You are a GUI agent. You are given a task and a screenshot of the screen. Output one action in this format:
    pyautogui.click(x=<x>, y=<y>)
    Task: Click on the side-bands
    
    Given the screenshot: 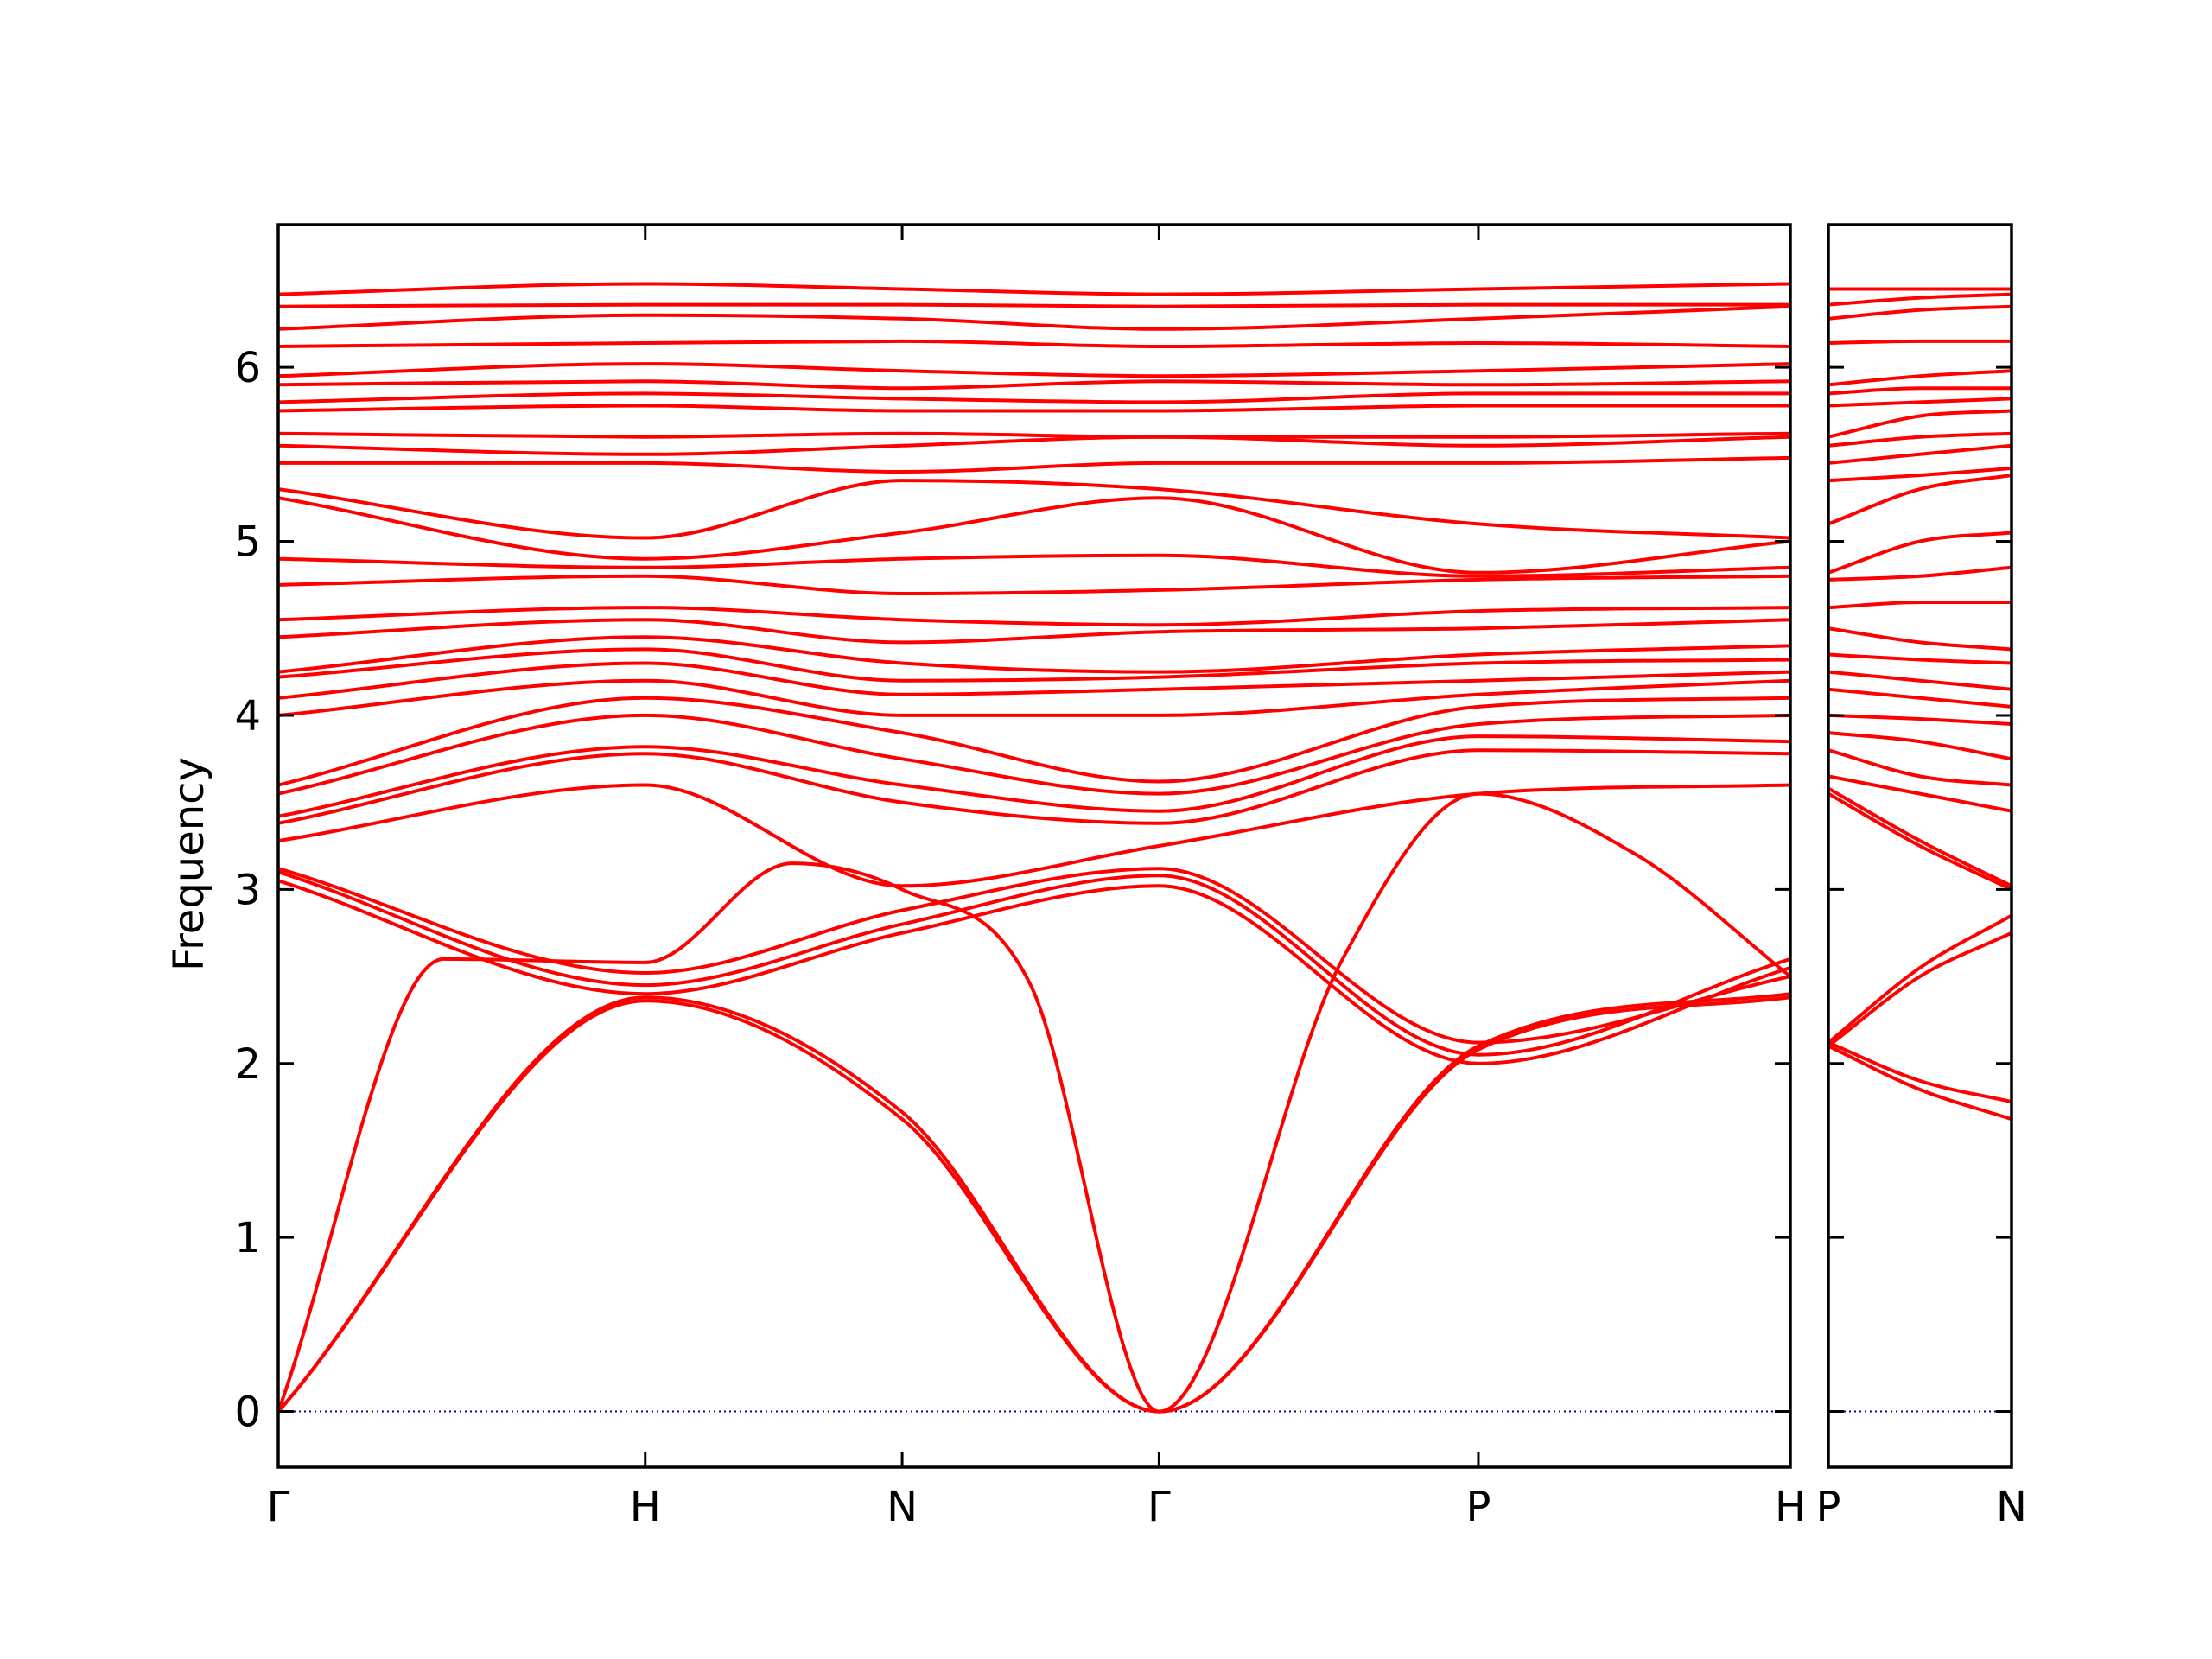 What is the action you would take?
    pyautogui.click(x=1920, y=704)
    